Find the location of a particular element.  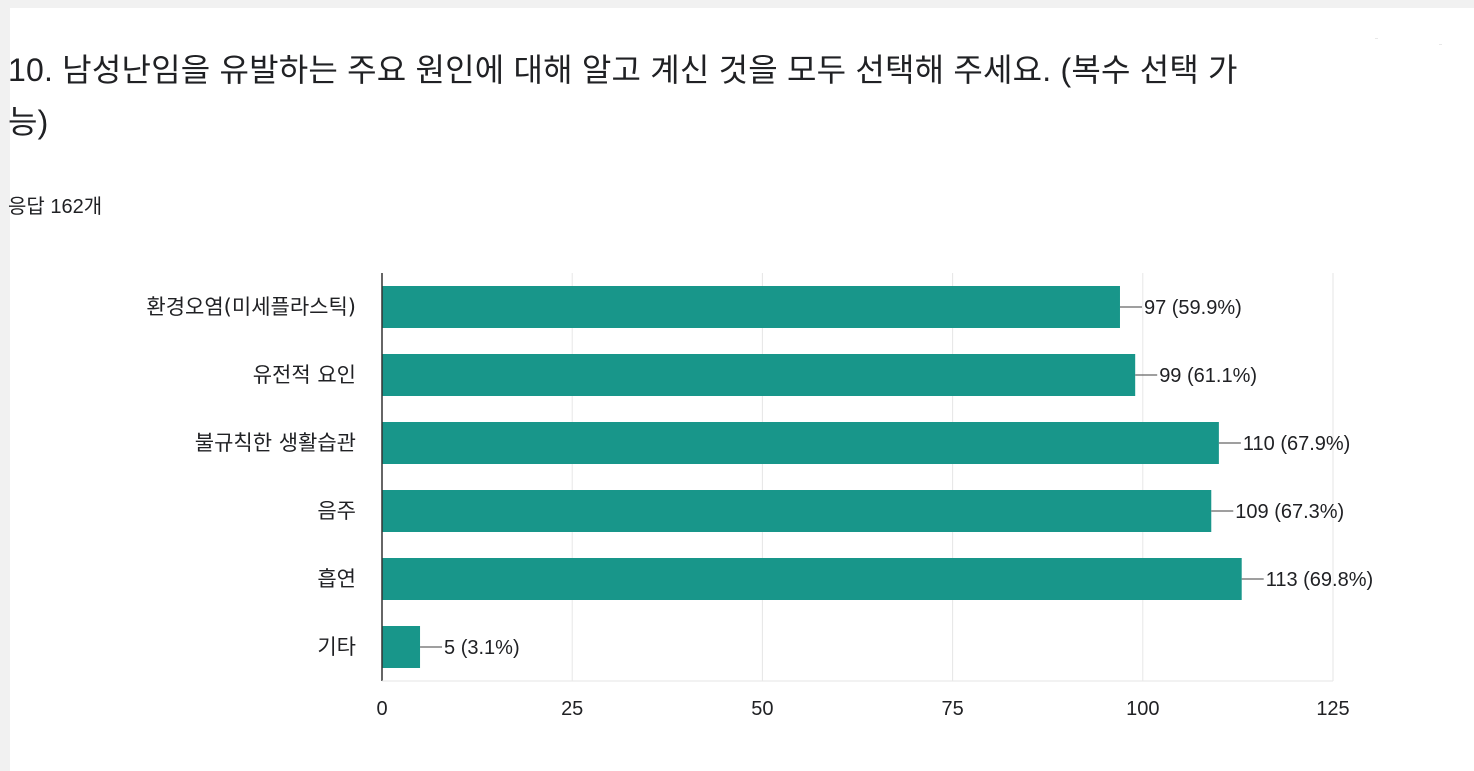

data-label: 110 (67.9%) is located at coordinates (1296, 444).